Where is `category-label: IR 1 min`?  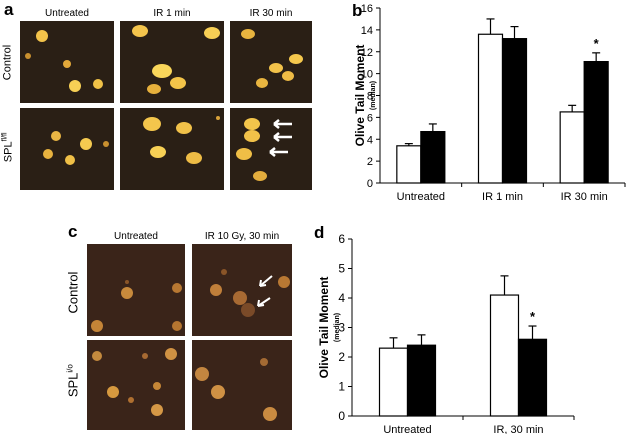 category-label: IR 1 min is located at coordinates (502, 197).